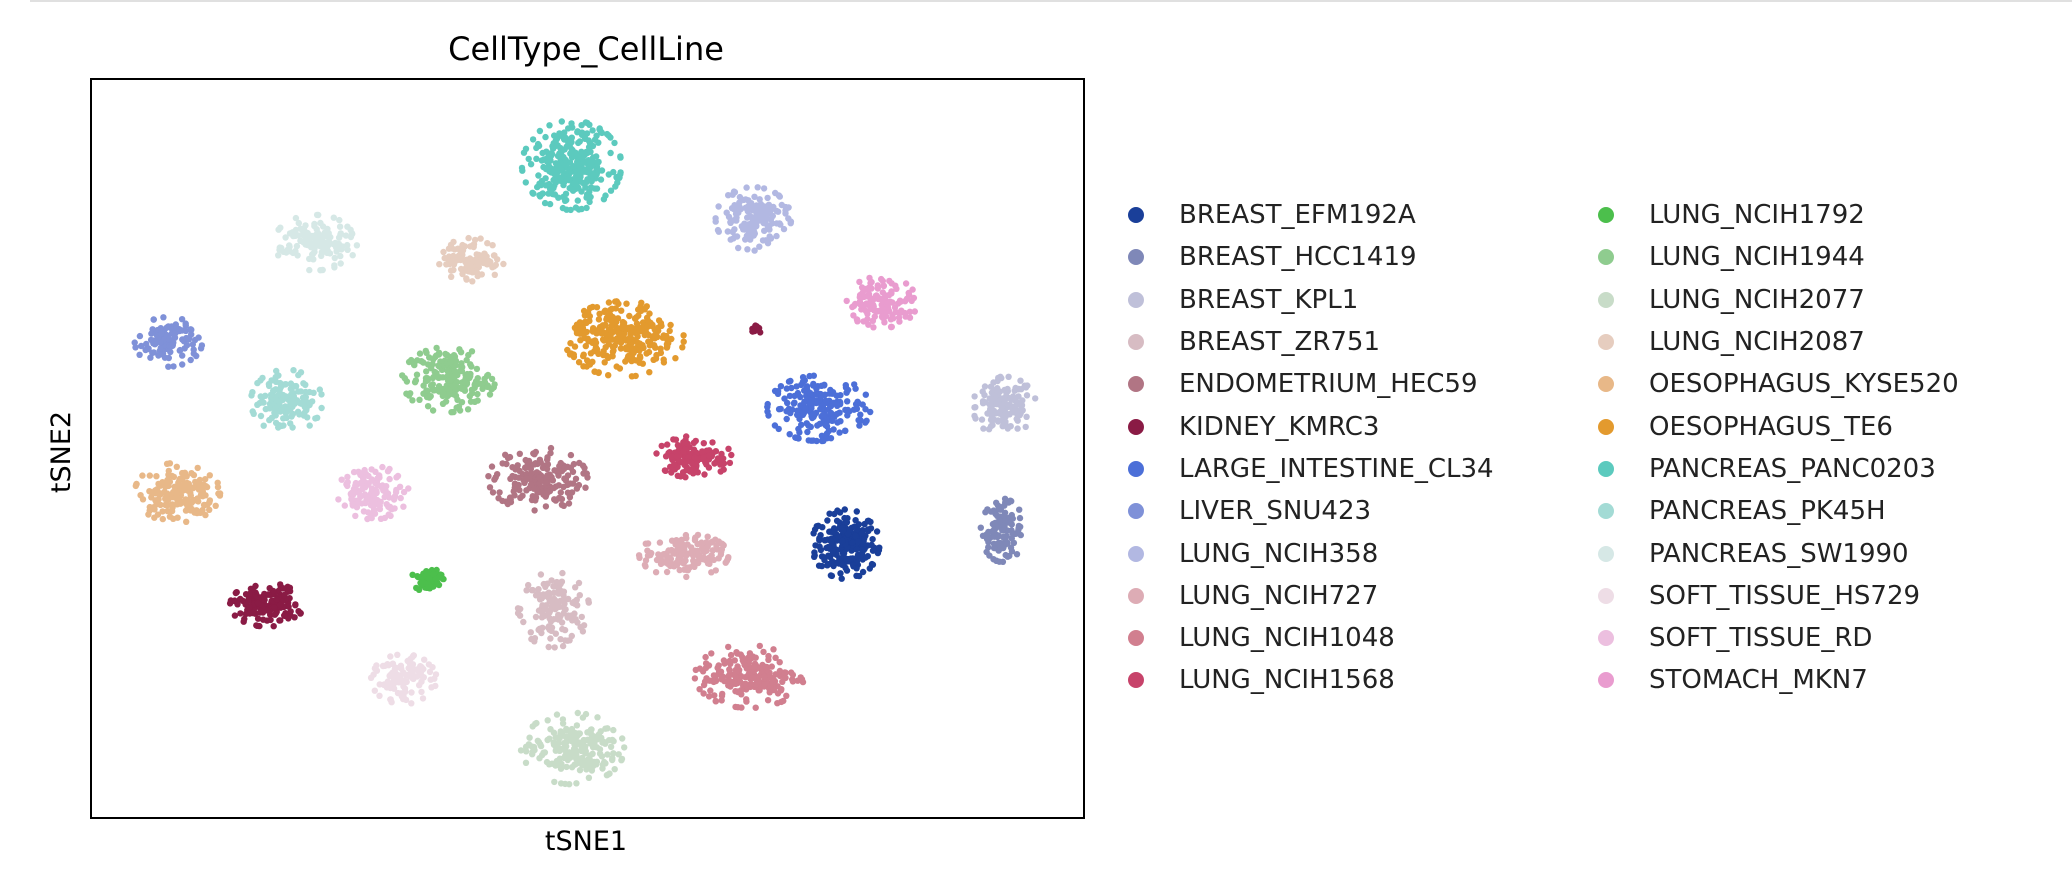 This screenshot has width=2072, height=890. What do you see at coordinates (994, 548) in the screenshot?
I see `point-breast-hcc1419` at bounding box center [994, 548].